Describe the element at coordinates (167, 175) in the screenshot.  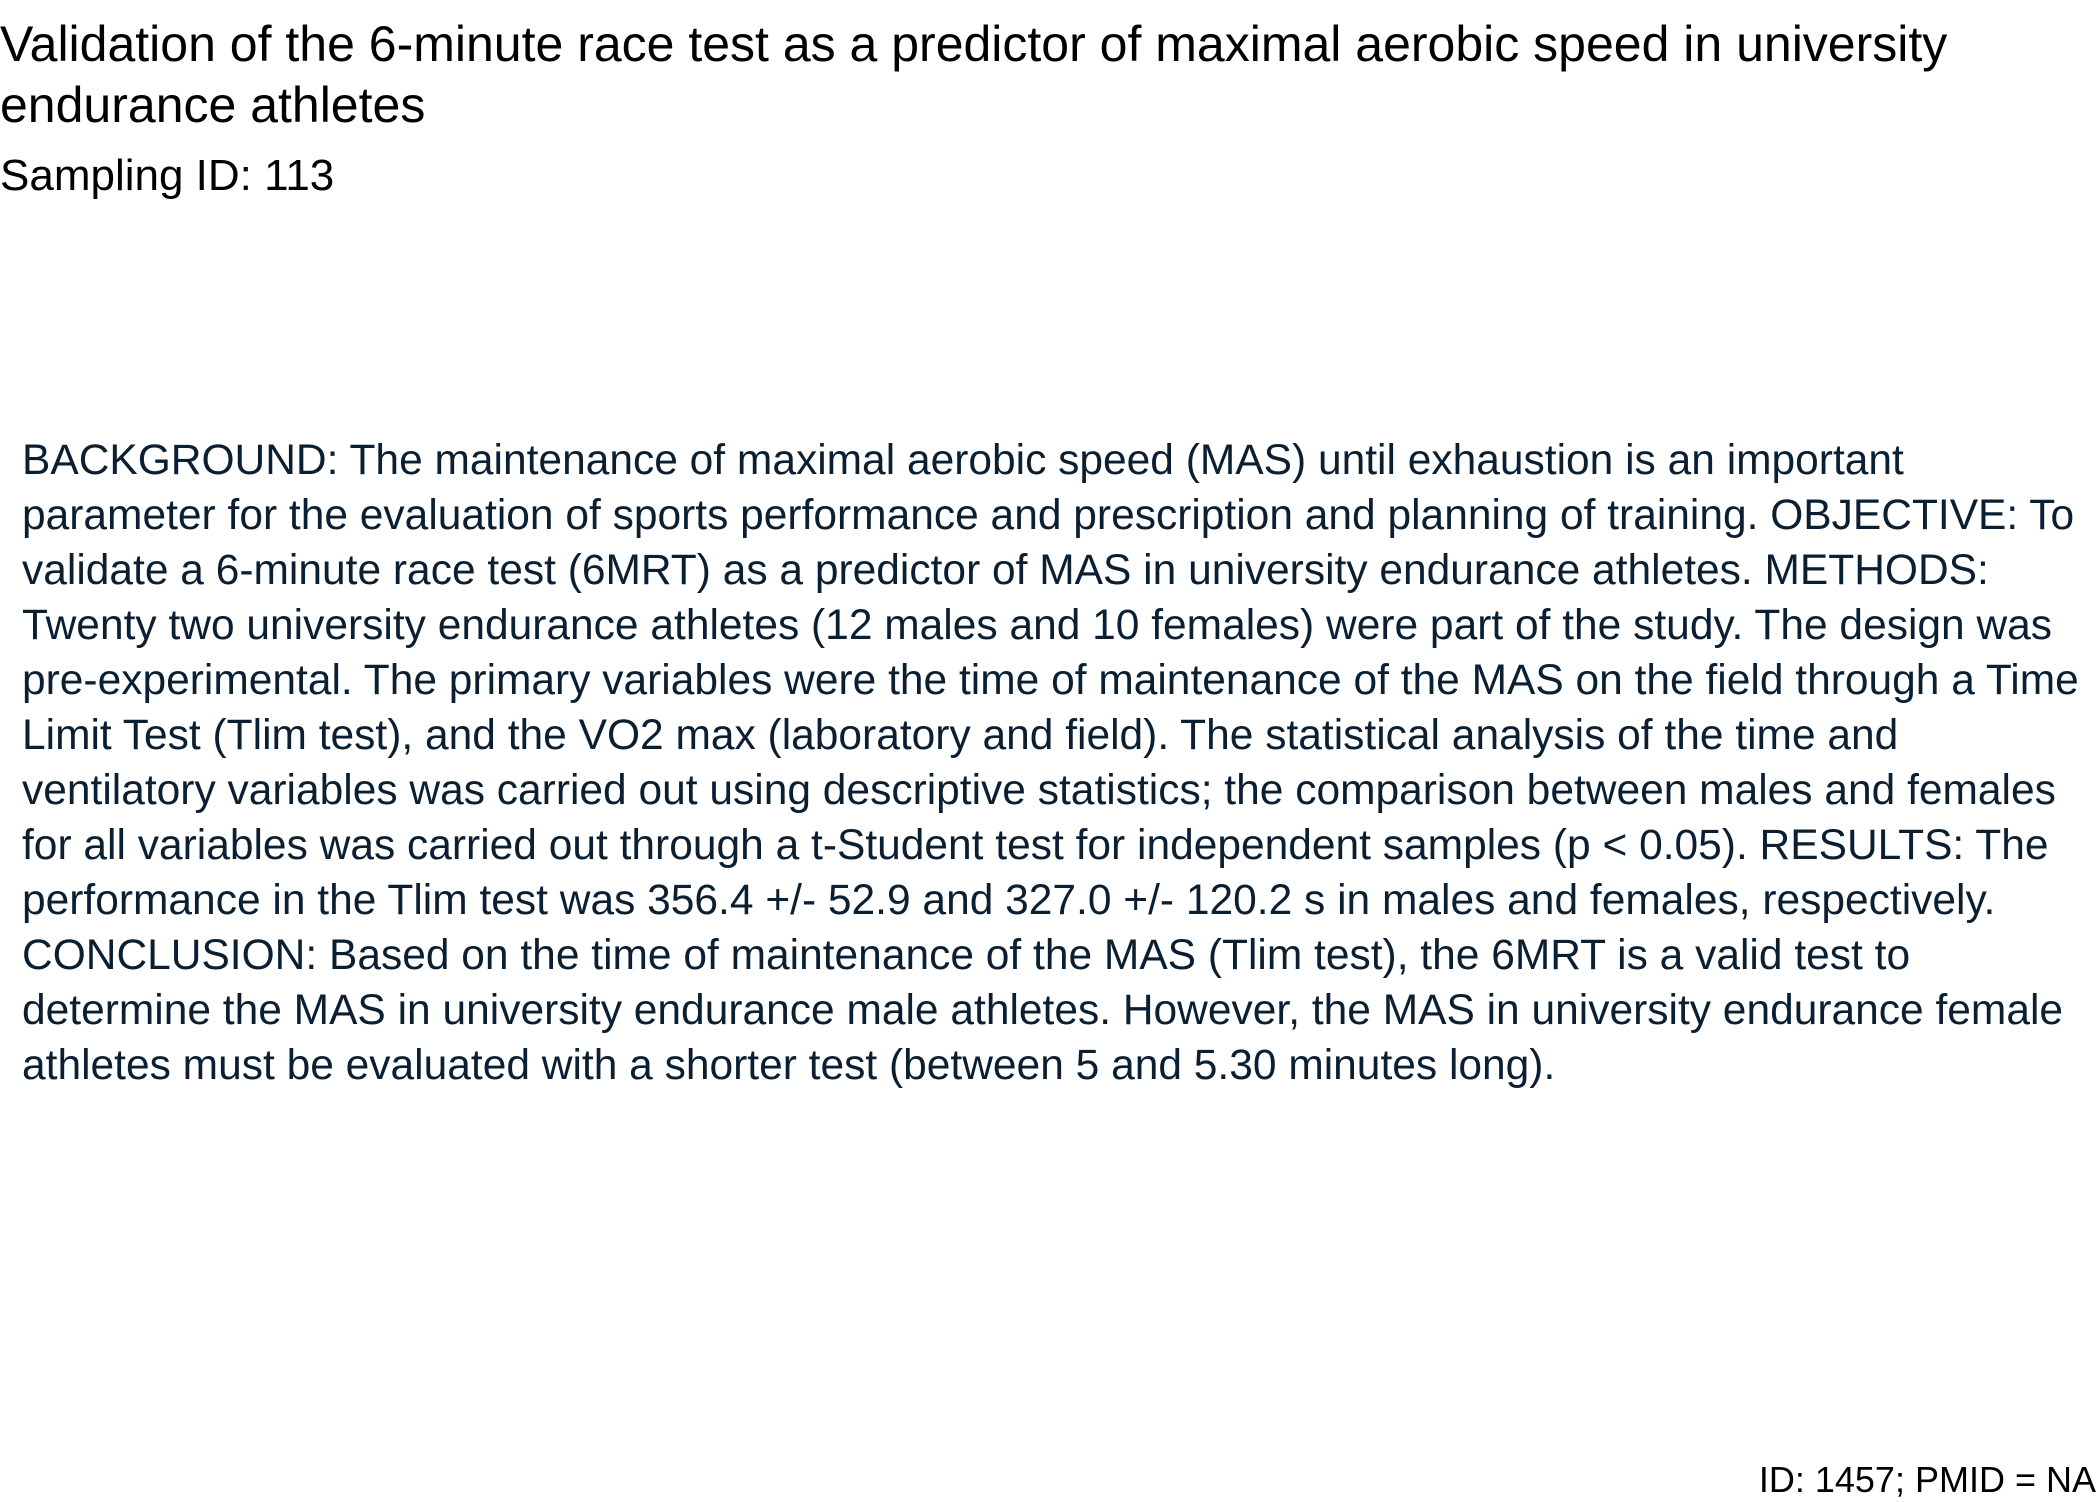
I see `sampling-id: Sampling ID: 113` at that location.